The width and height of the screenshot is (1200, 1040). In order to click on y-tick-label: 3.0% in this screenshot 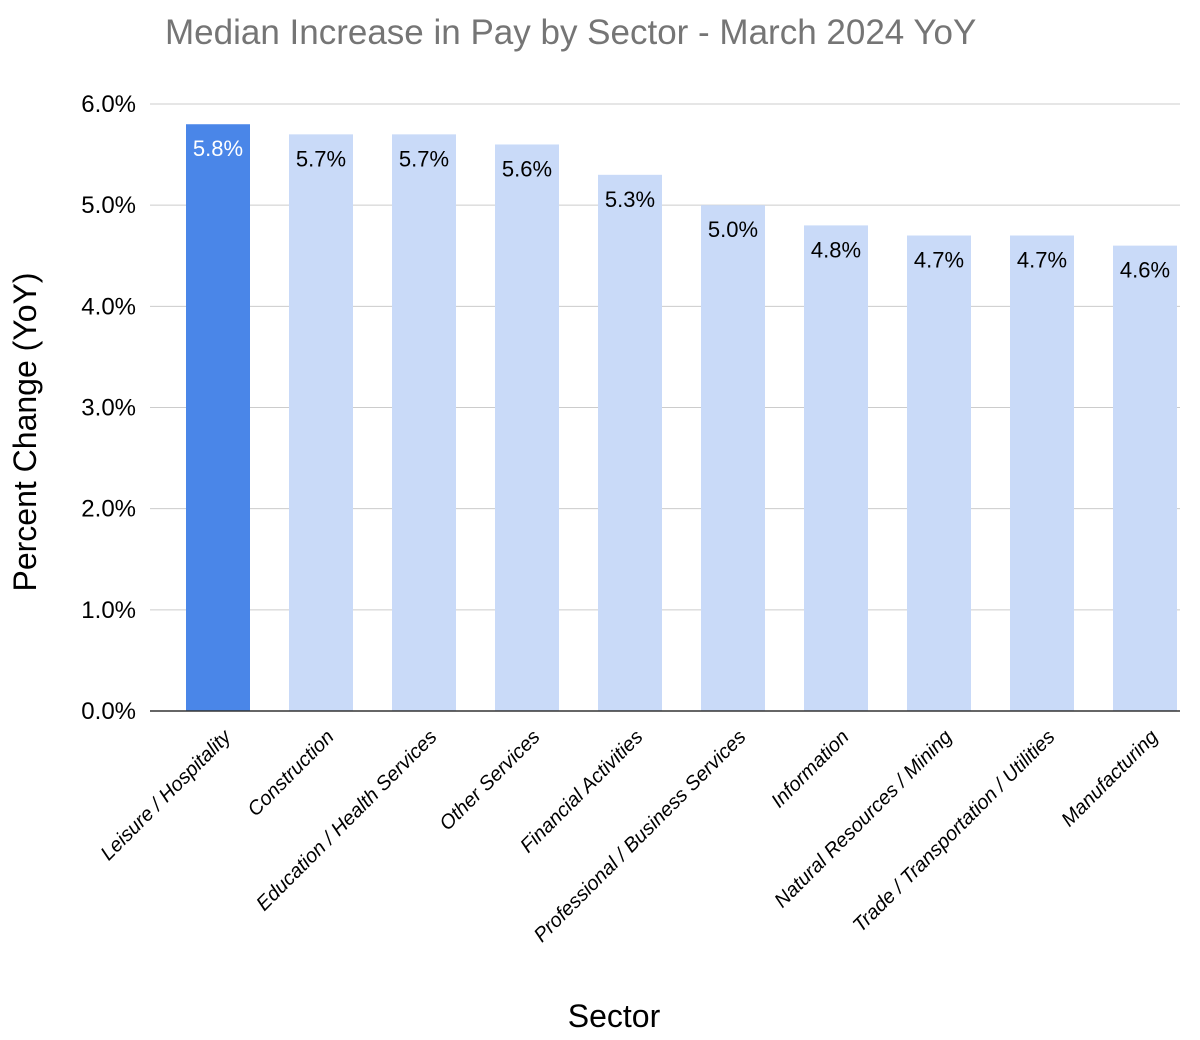, I will do `click(108, 408)`.